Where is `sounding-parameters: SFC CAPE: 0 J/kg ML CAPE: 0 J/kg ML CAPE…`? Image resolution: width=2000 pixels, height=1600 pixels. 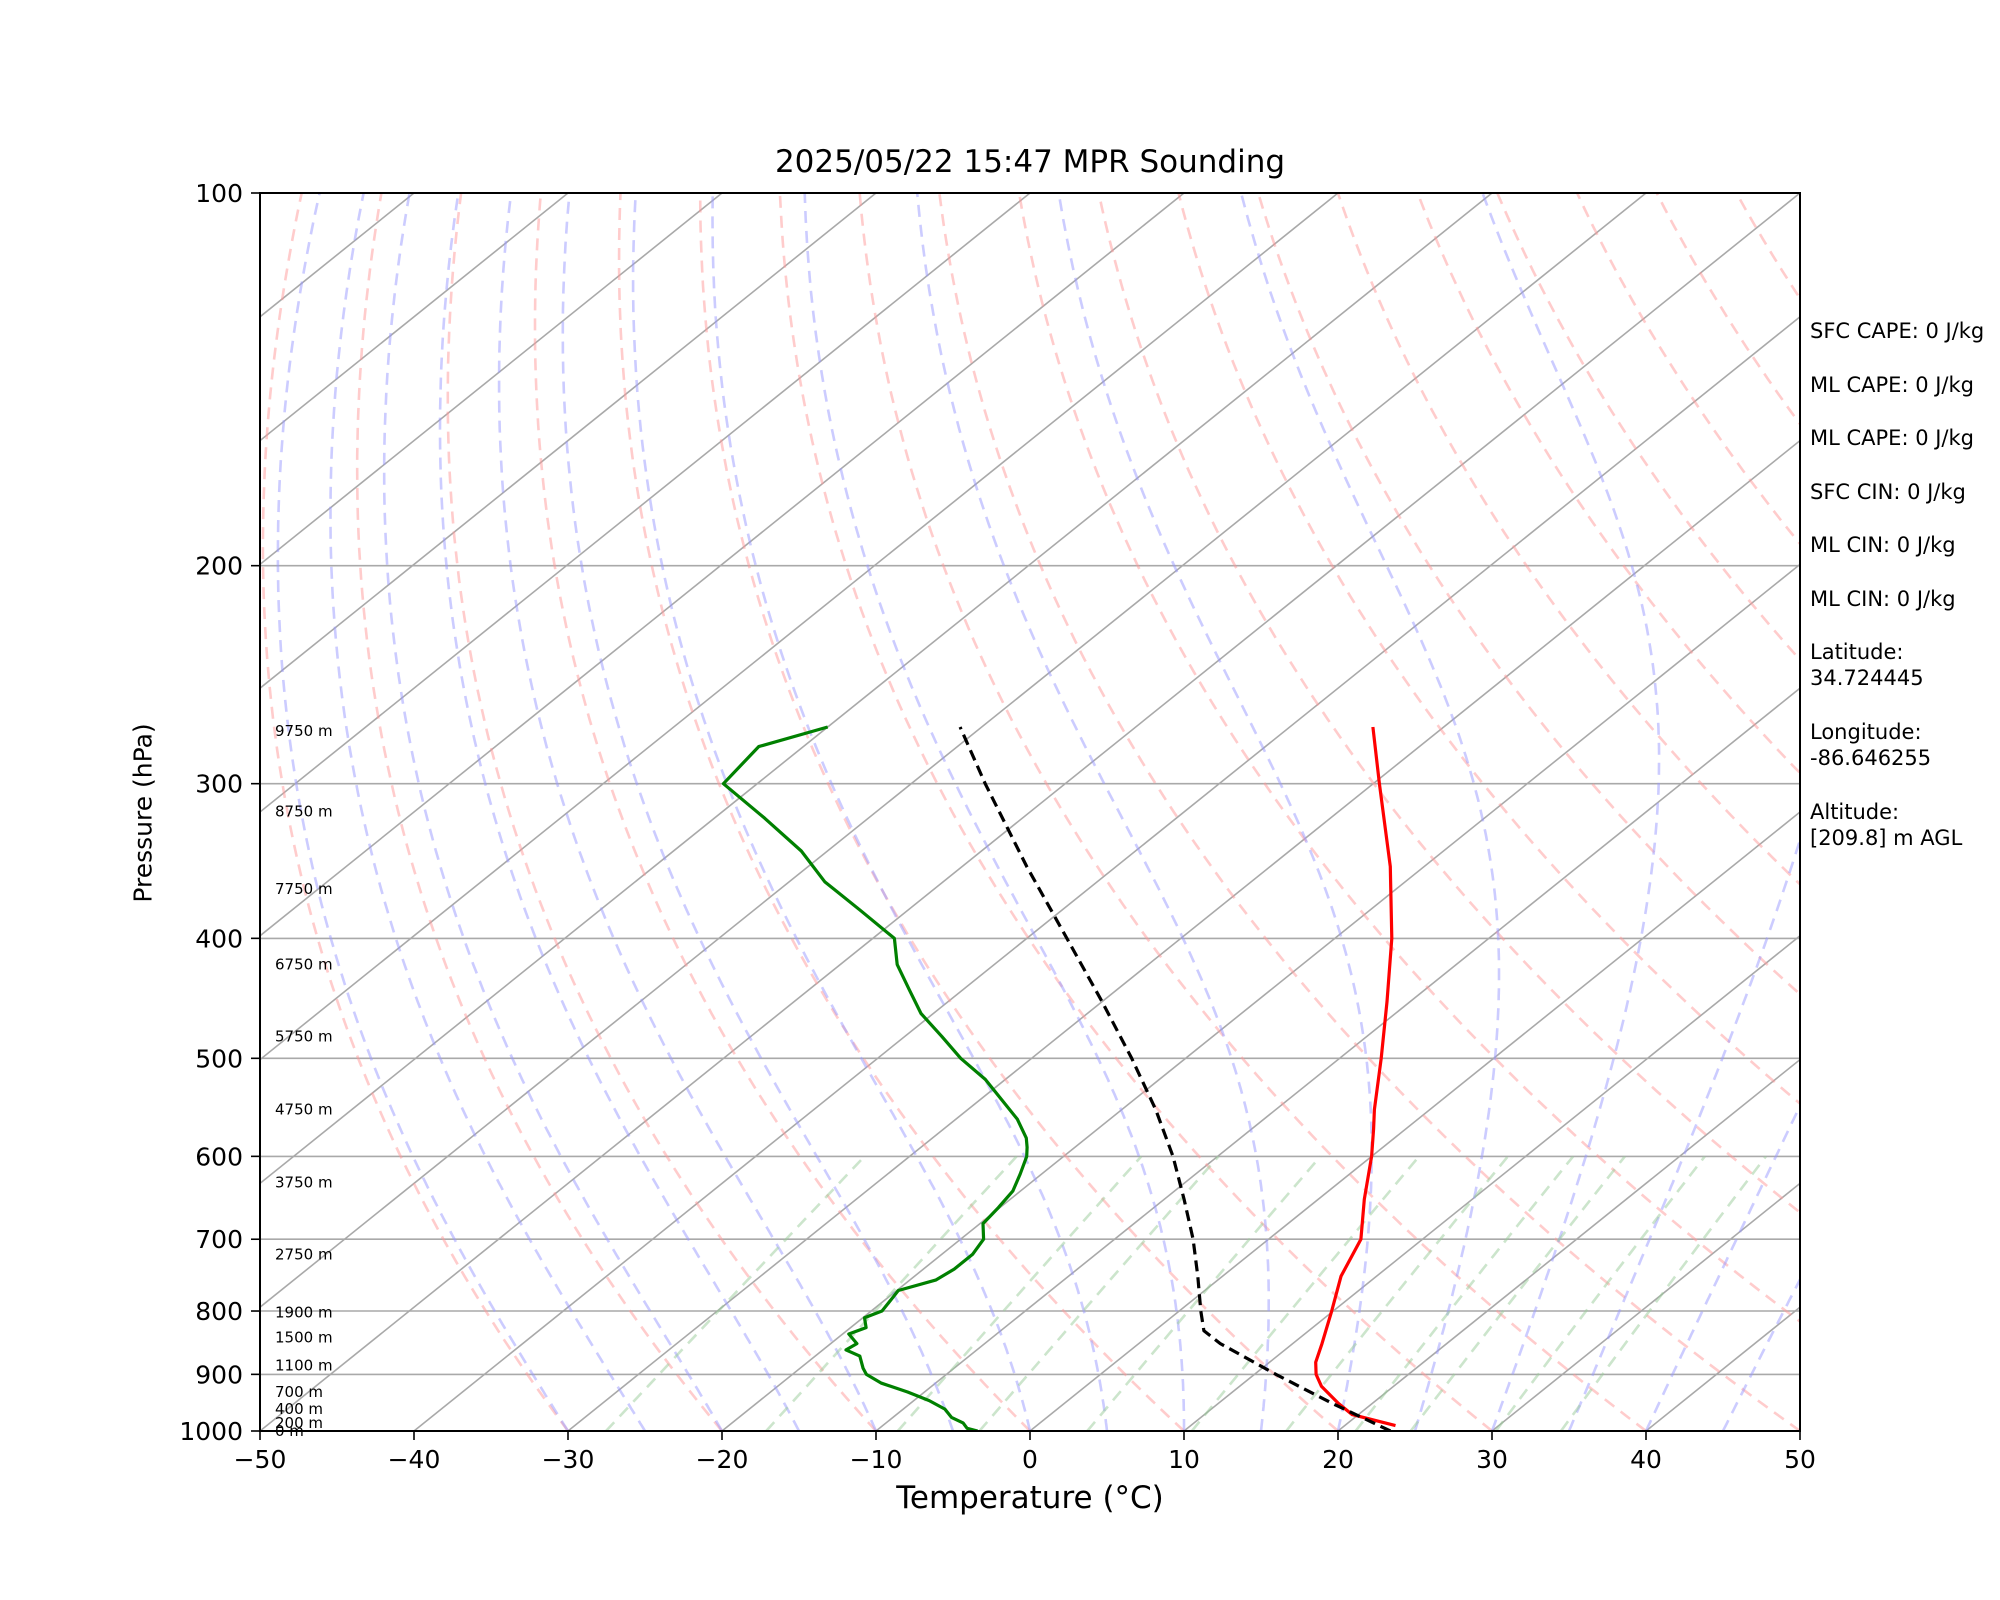 sounding-parameters: SFC CAPE: 0 J/kg ML CAPE: 0 J/kg ML CAPE… is located at coordinates (1897, 598).